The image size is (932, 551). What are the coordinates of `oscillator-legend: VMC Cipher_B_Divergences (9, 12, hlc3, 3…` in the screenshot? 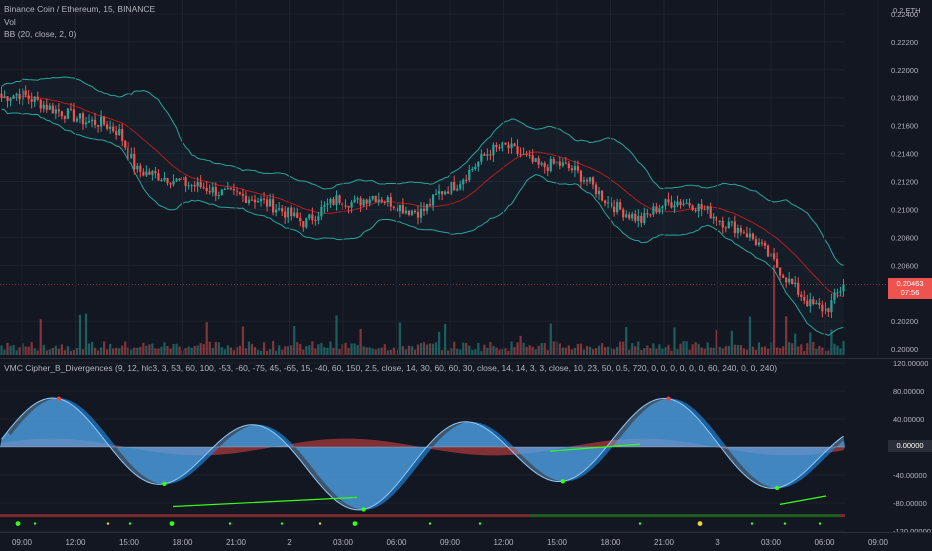 It's located at (391, 368).